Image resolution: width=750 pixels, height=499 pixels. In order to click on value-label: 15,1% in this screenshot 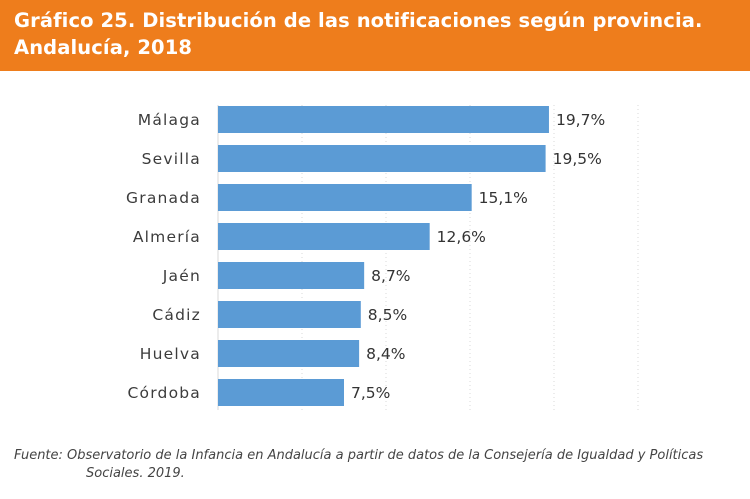, I will do `click(503, 198)`.